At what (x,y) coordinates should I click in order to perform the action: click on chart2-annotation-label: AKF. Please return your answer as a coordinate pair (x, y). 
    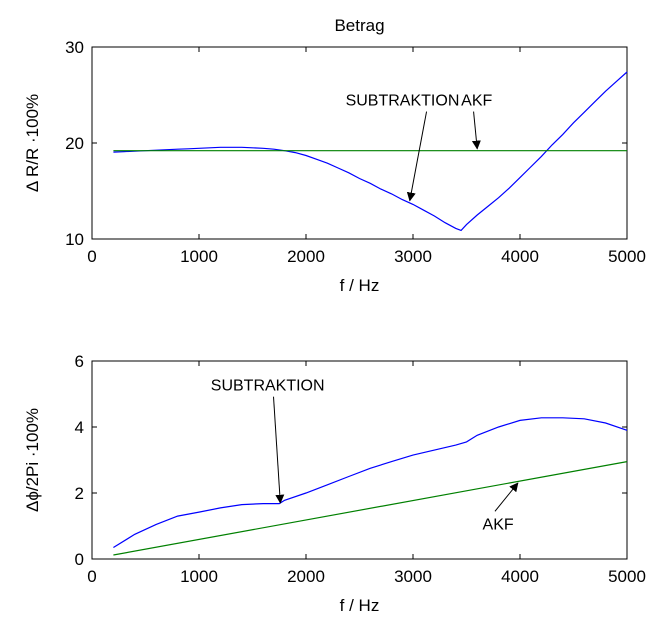
    Looking at the image, I should click on (498, 524).